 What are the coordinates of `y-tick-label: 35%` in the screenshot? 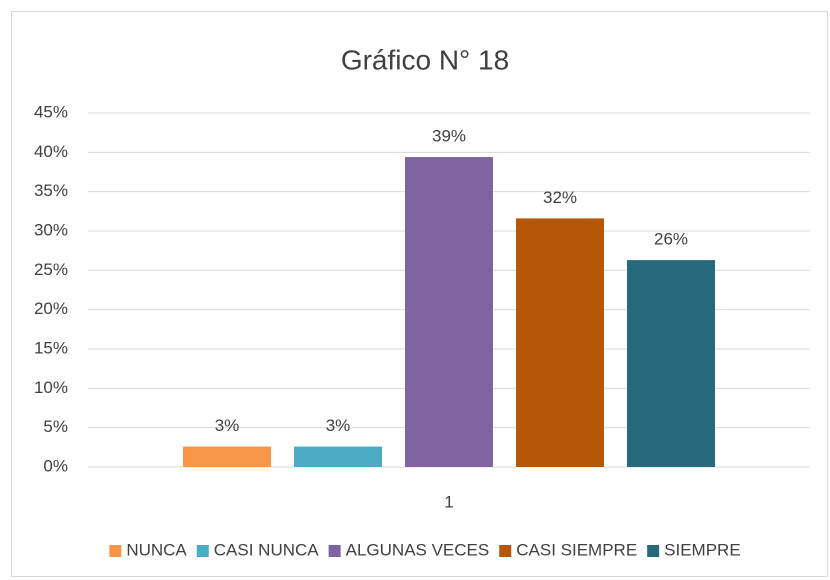 It's located at (51, 190).